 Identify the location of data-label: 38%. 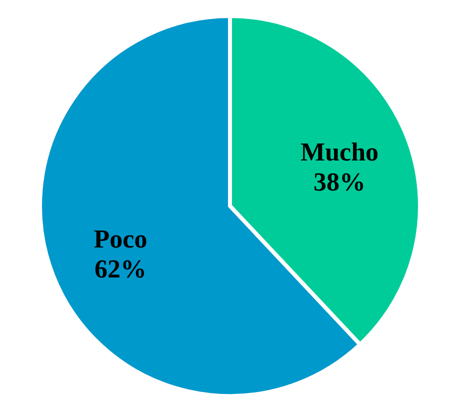
(340, 182).